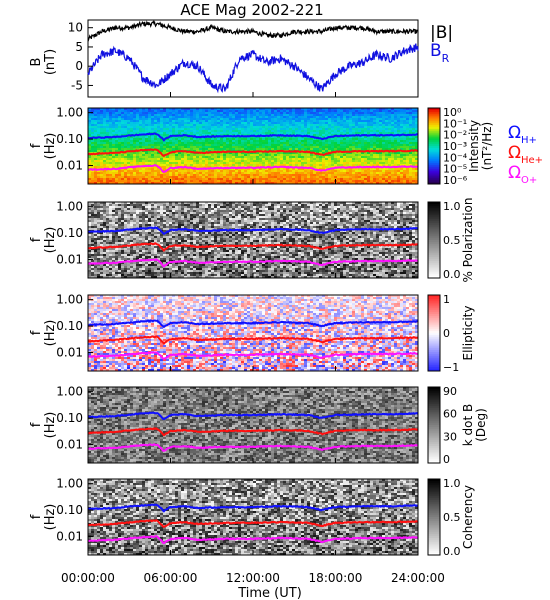  I want to click on chart-title: ACE Mag 2002-221, so click(251, 10).